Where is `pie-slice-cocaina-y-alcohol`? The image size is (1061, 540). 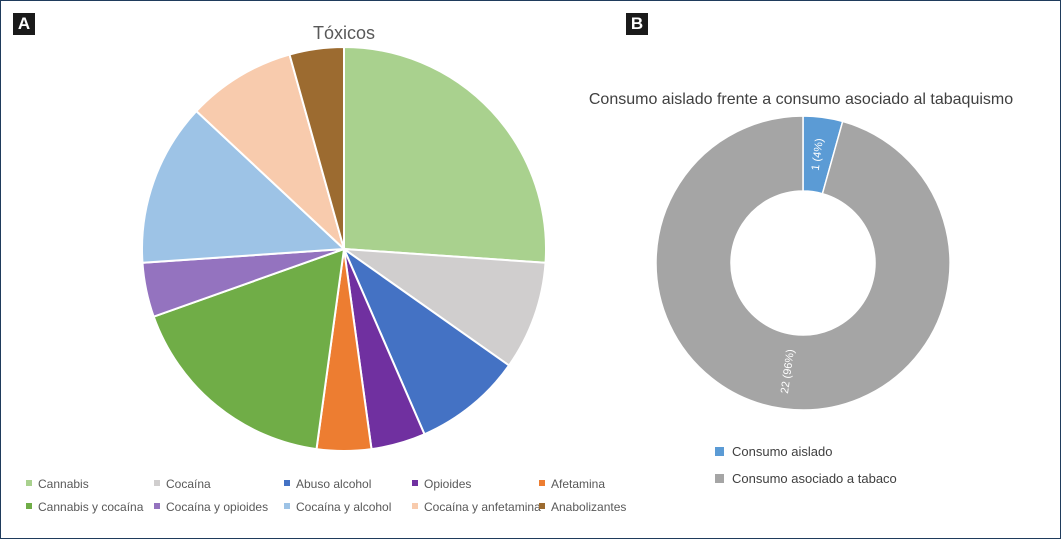 pie-slice-cocaina-y-alcohol is located at coordinates (244, 186).